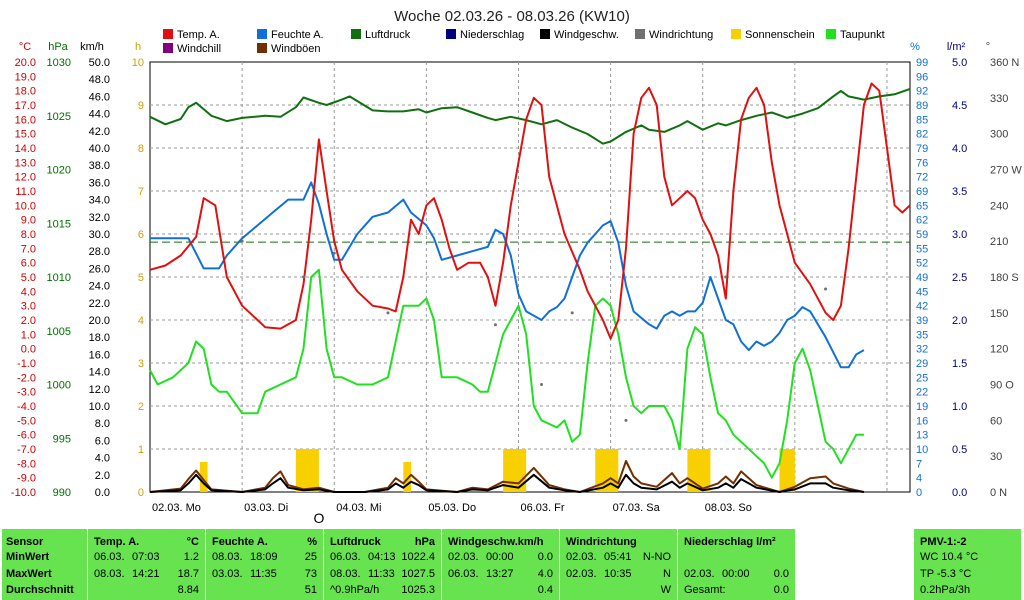  Describe the element at coordinates (26, 364) in the screenshot. I see `tick-label-temp: -1.0` at that location.